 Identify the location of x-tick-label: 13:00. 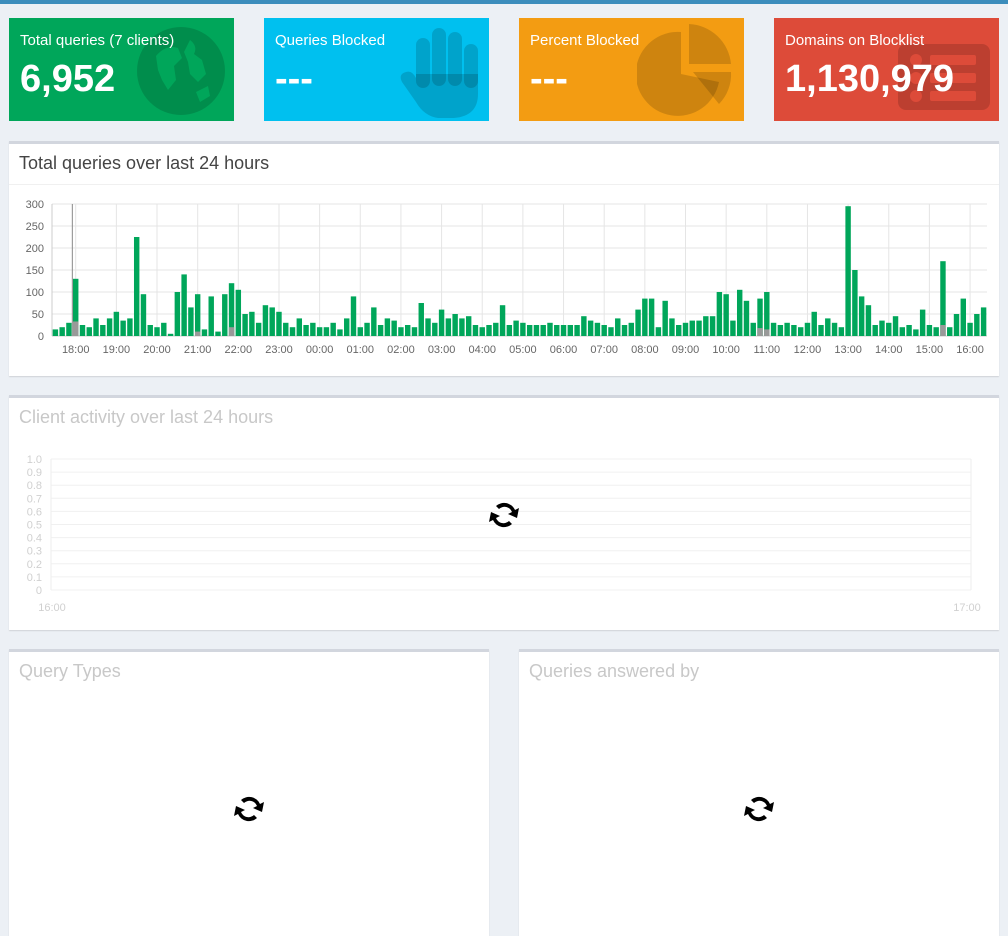
(848, 350).